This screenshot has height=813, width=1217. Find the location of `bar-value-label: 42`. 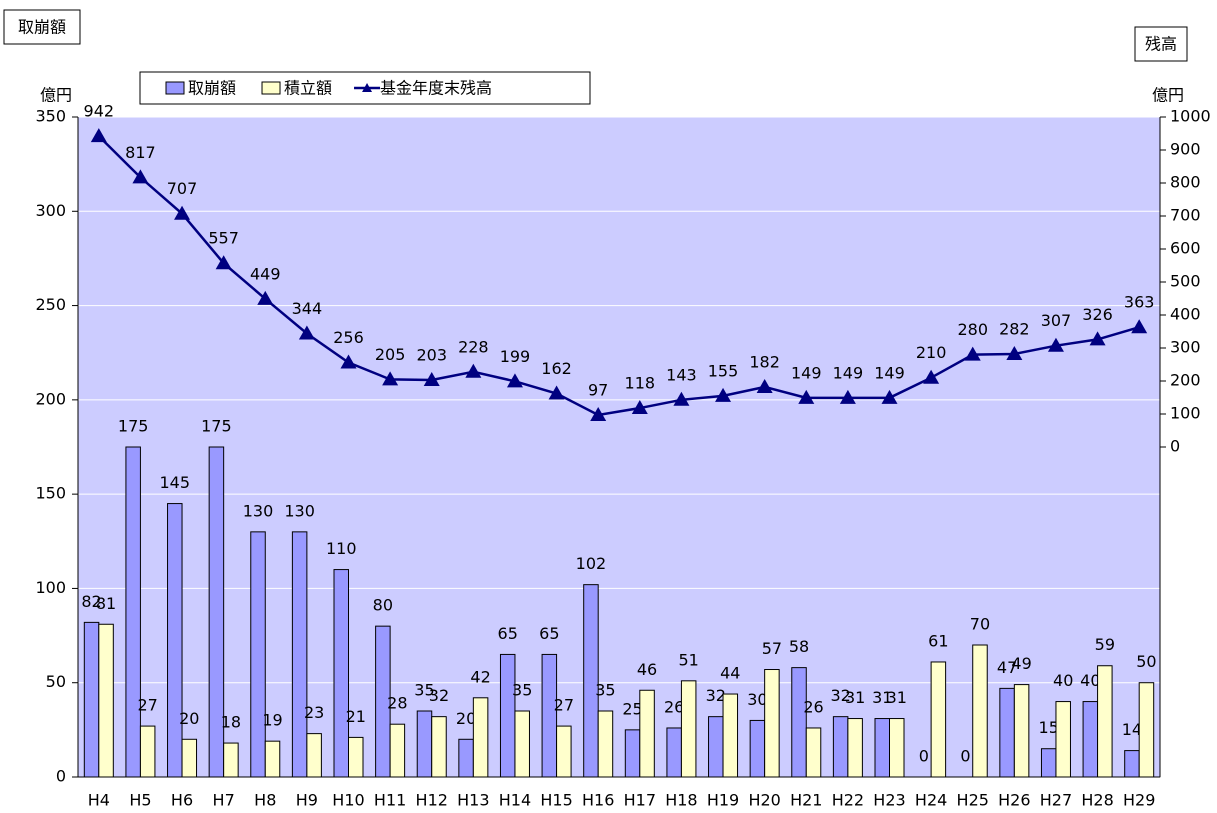

bar-value-label: 42 is located at coordinates (480, 676).